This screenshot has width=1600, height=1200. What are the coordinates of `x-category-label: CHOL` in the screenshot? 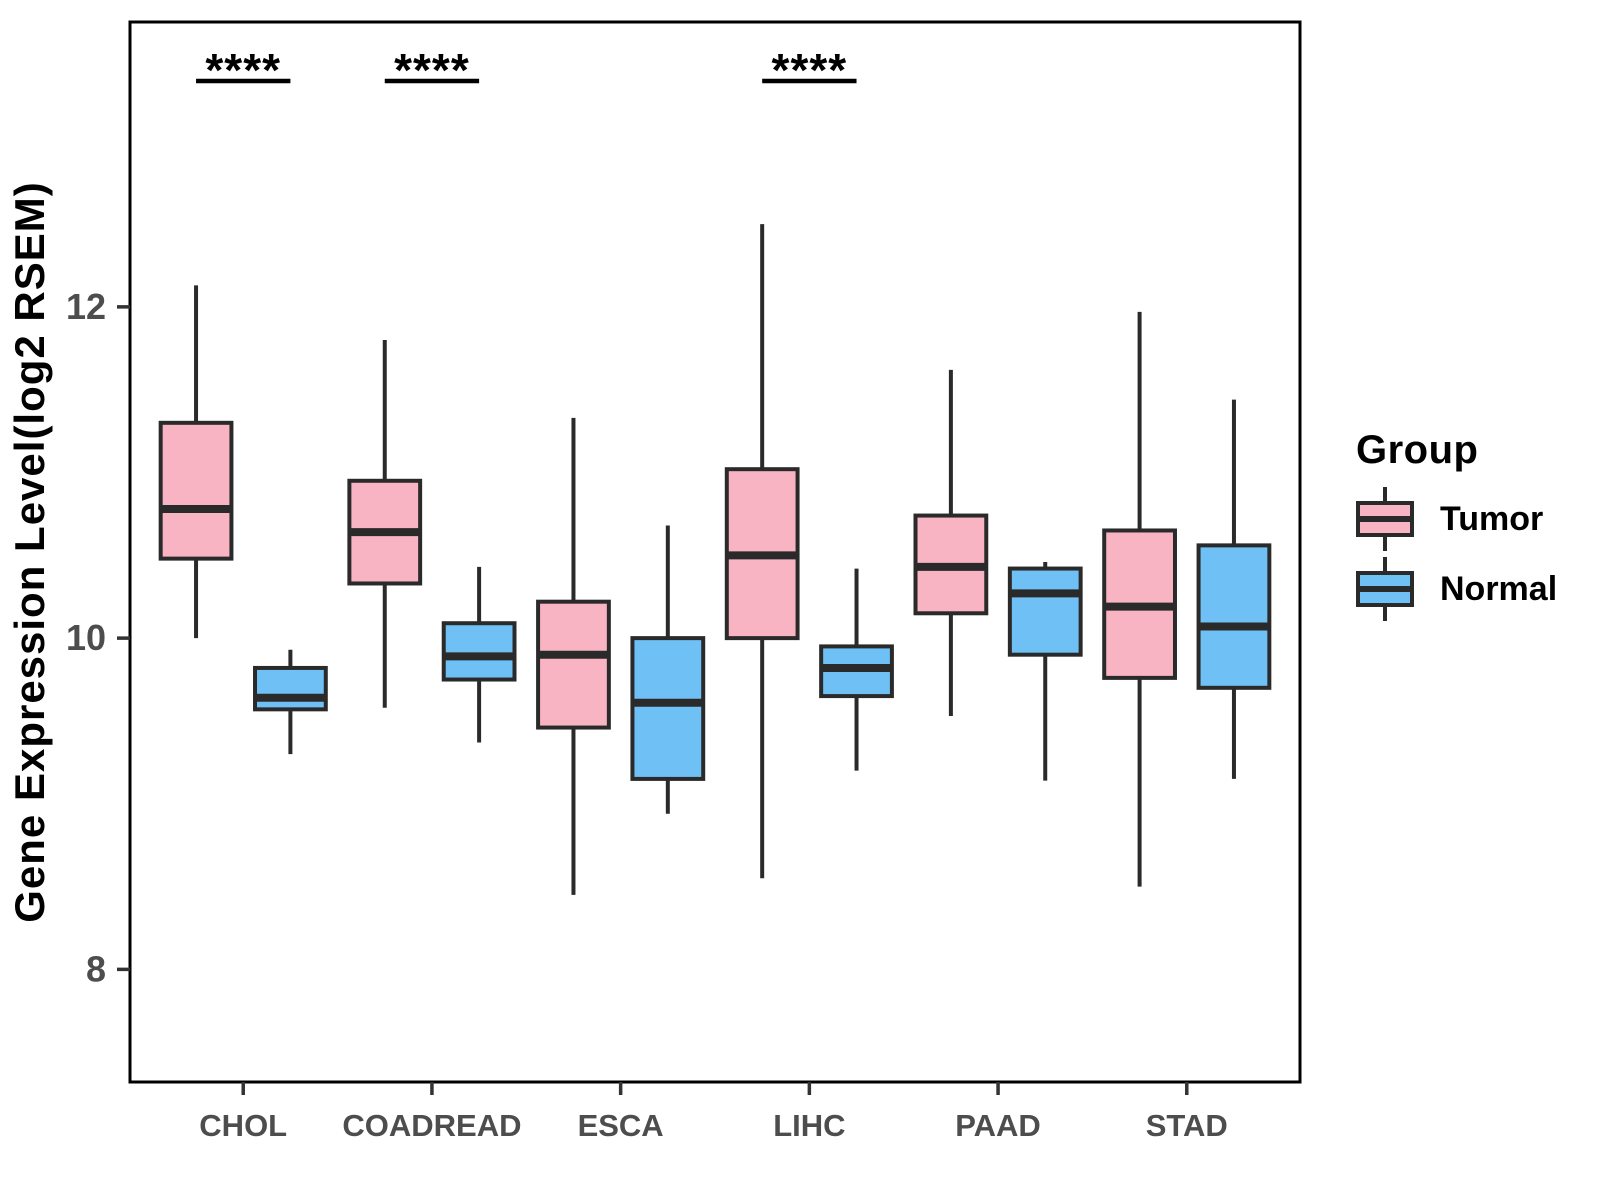 It's located at (243, 1125).